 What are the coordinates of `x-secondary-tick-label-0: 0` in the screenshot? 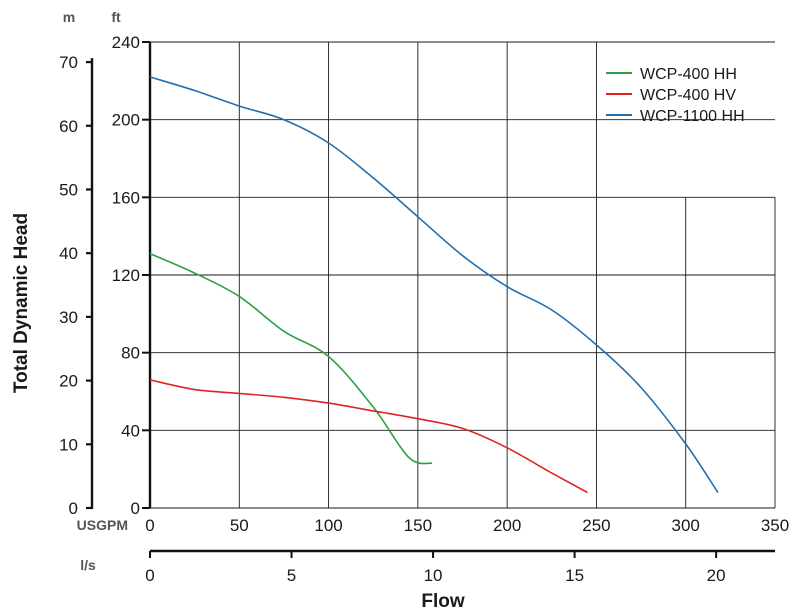 It's located at (149, 575).